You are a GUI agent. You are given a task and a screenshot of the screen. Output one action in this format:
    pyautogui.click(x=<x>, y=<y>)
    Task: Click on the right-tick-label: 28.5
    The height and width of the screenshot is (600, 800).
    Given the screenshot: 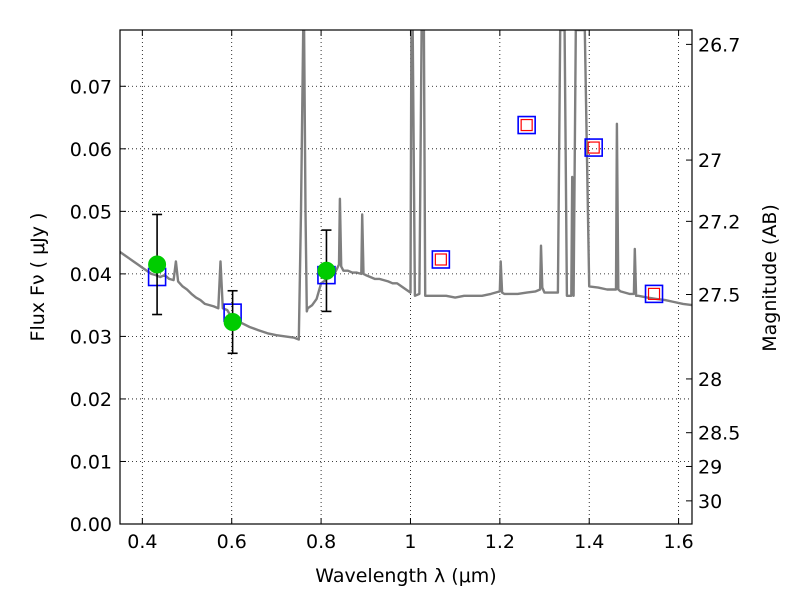 What is the action you would take?
    pyautogui.click(x=719, y=434)
    